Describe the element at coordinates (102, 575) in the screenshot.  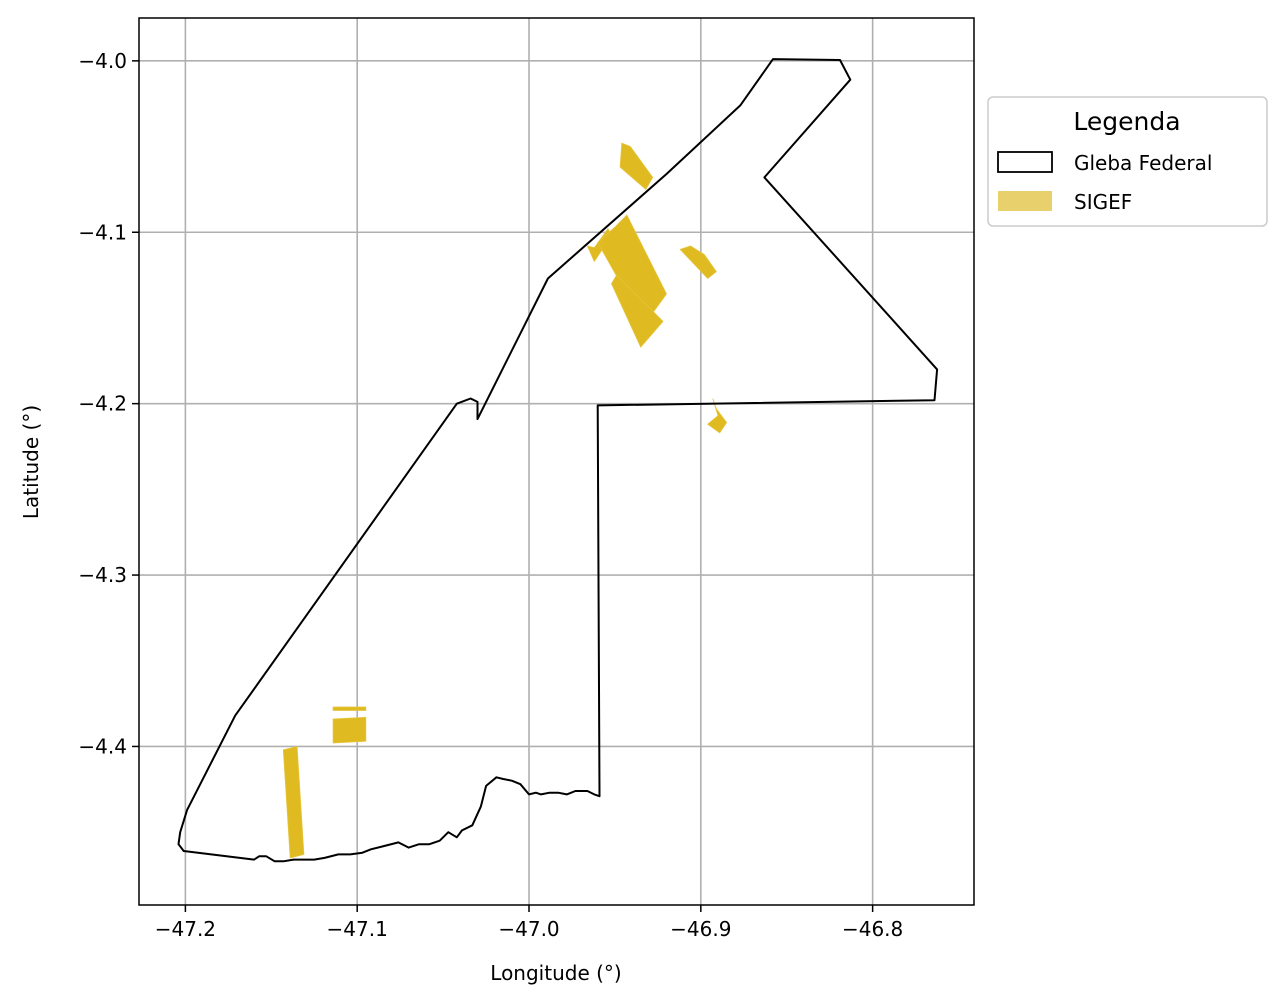
I see `y-tick-label: −4.3` at that location.